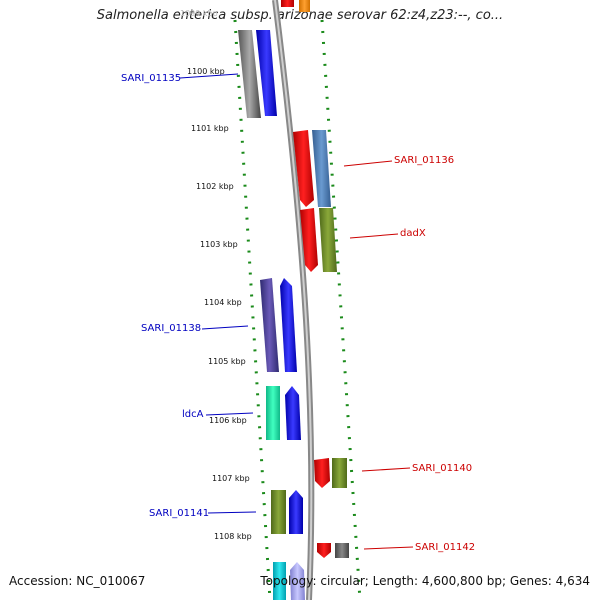 This screenshot has width=600, height=600. Describe the element at coordinates (199, 13) in the screenshot. I see `tick-label-top: 1099 kbp` at that location.